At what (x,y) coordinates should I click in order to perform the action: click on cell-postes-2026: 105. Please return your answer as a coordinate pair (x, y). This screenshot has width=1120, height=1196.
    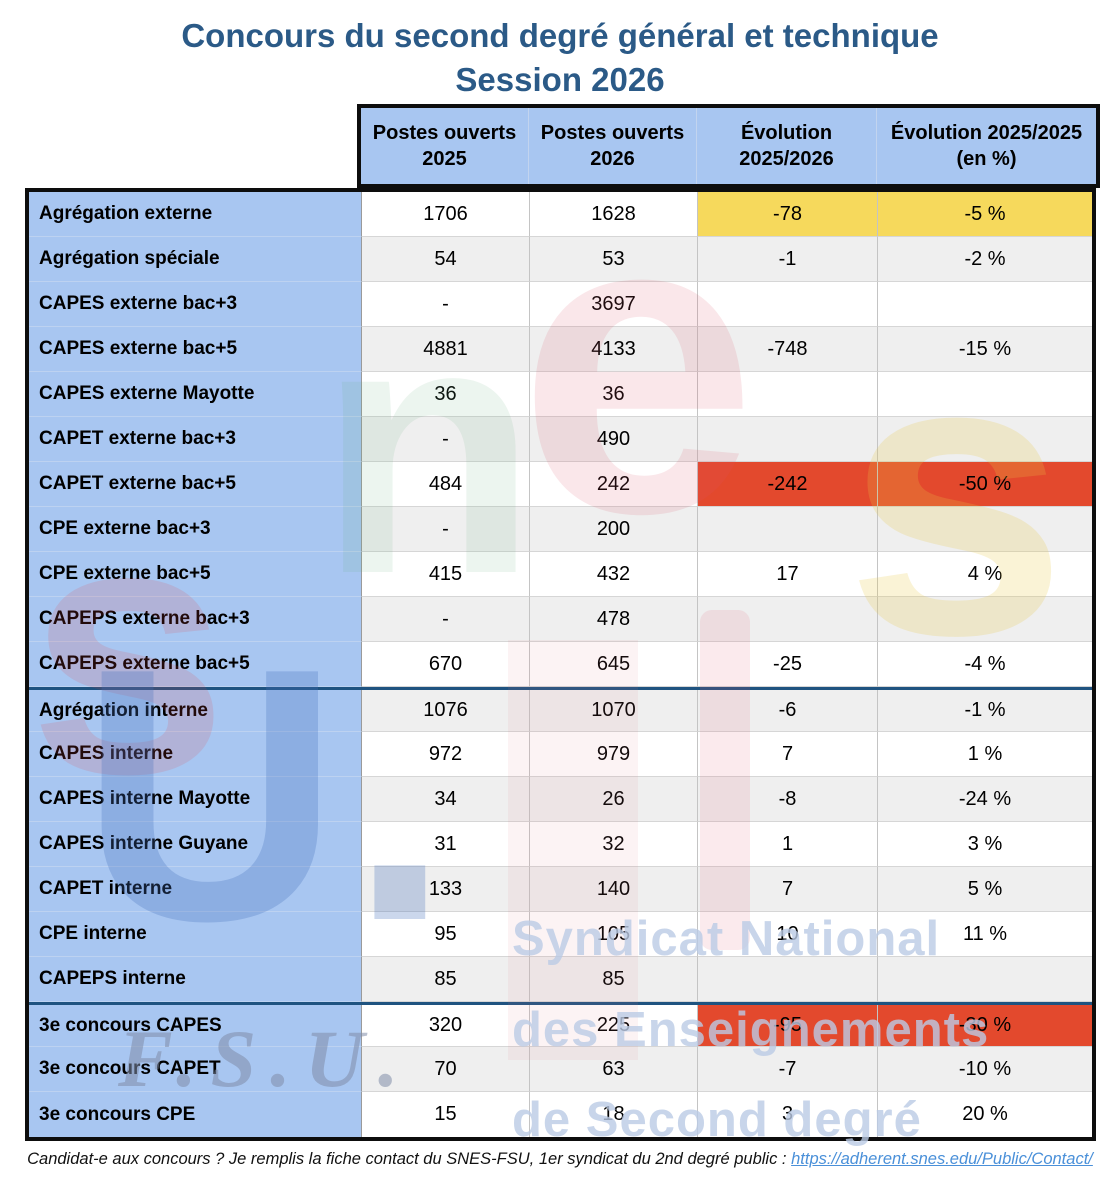
    Looking at the image, I should click on (614, 934).